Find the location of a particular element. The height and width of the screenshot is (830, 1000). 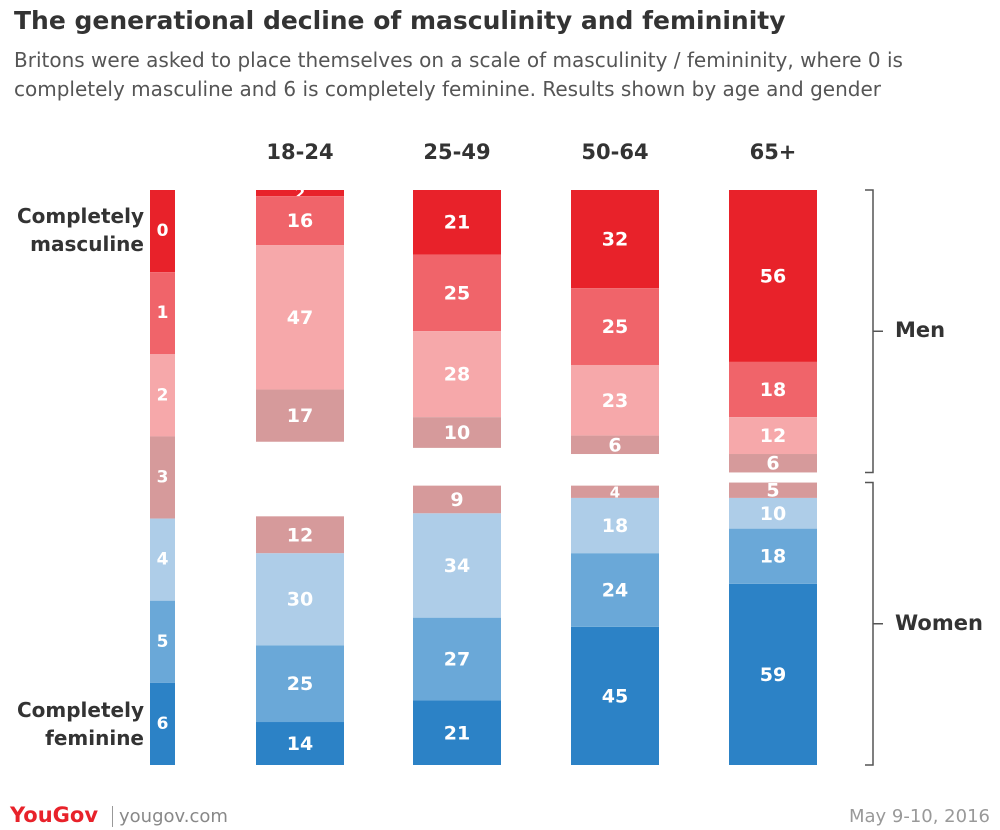

value-label: 16 is located at coordinates (300, 221).